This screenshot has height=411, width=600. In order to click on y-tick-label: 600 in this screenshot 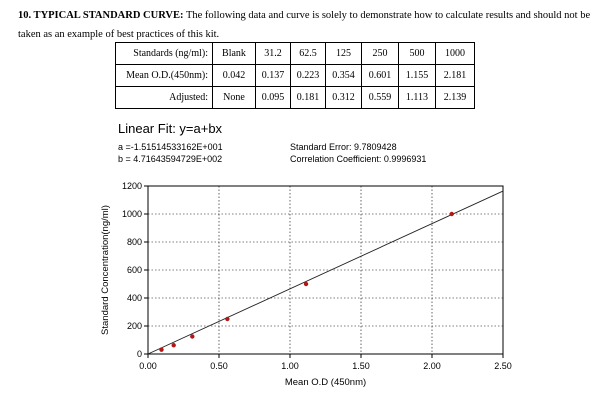, I will do `click(134, 270)`.